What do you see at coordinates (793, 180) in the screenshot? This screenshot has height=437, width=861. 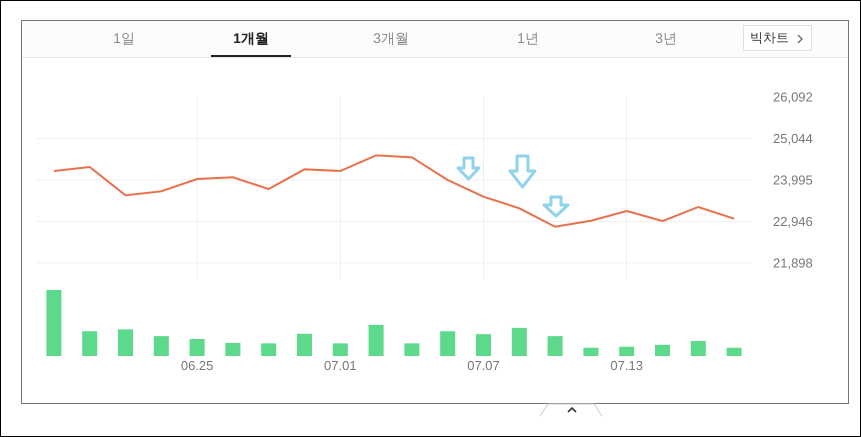 I see `y-tick-label: 23,995` at bounding box center [793, 180].